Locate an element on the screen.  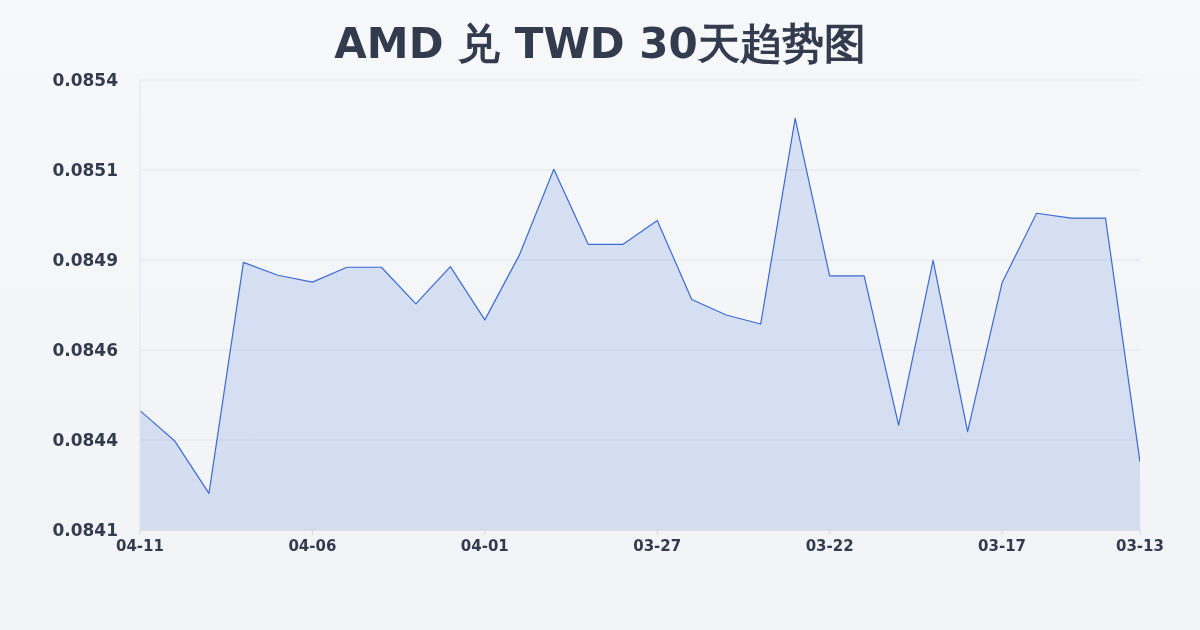
x-tick-label: 04-01 is located at coordinates (484, 545).